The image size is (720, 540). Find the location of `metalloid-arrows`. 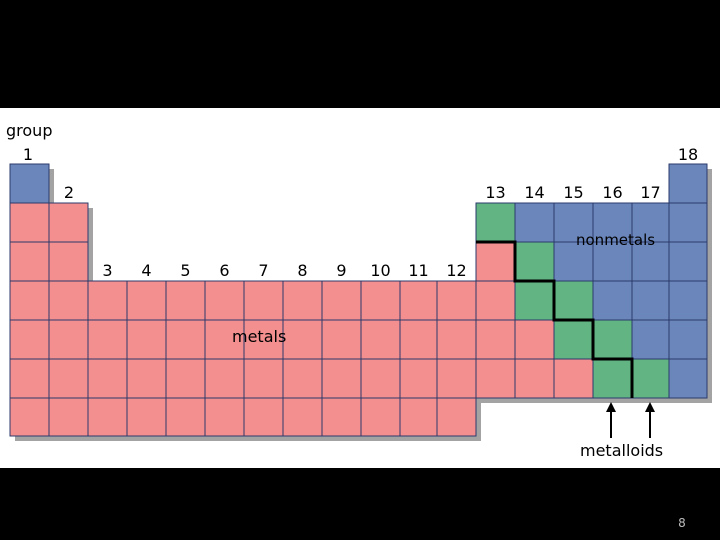

metalloid-arrows is located at coordinates (630, 420).